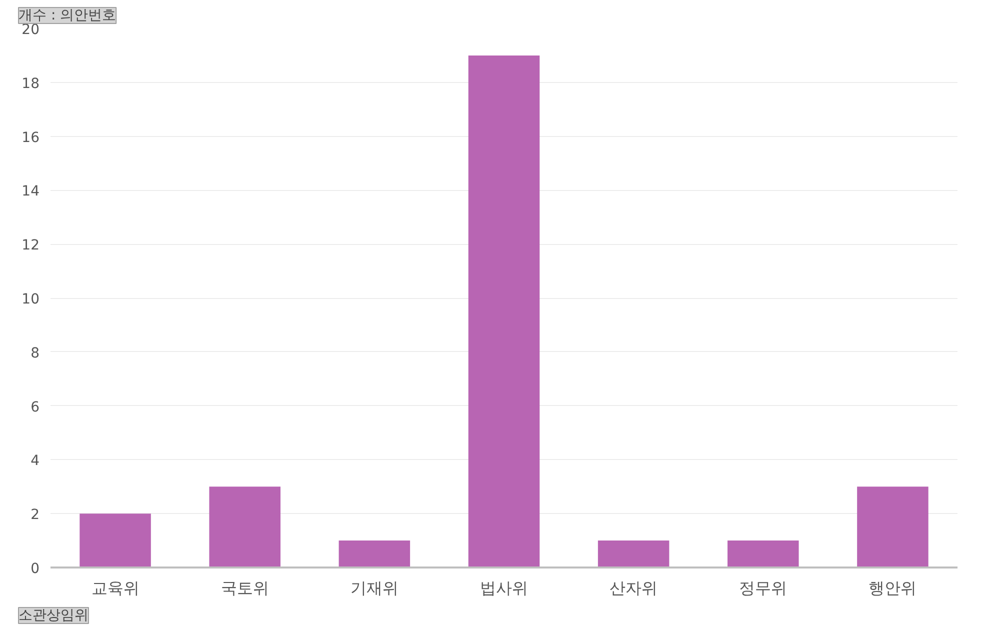 Image resolution: width=981 pixels, height=630 pixels. Describe the element at coordinates (244, 588) in the screenshot. I see `x-tick-label: 국토위` at that location.